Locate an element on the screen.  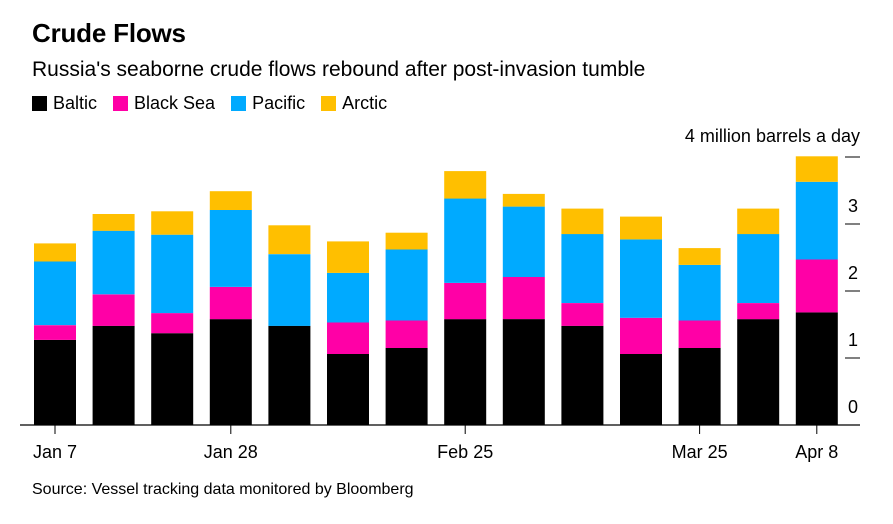
legend-label-arctic: Arctic is located at coordinates (365, 103).